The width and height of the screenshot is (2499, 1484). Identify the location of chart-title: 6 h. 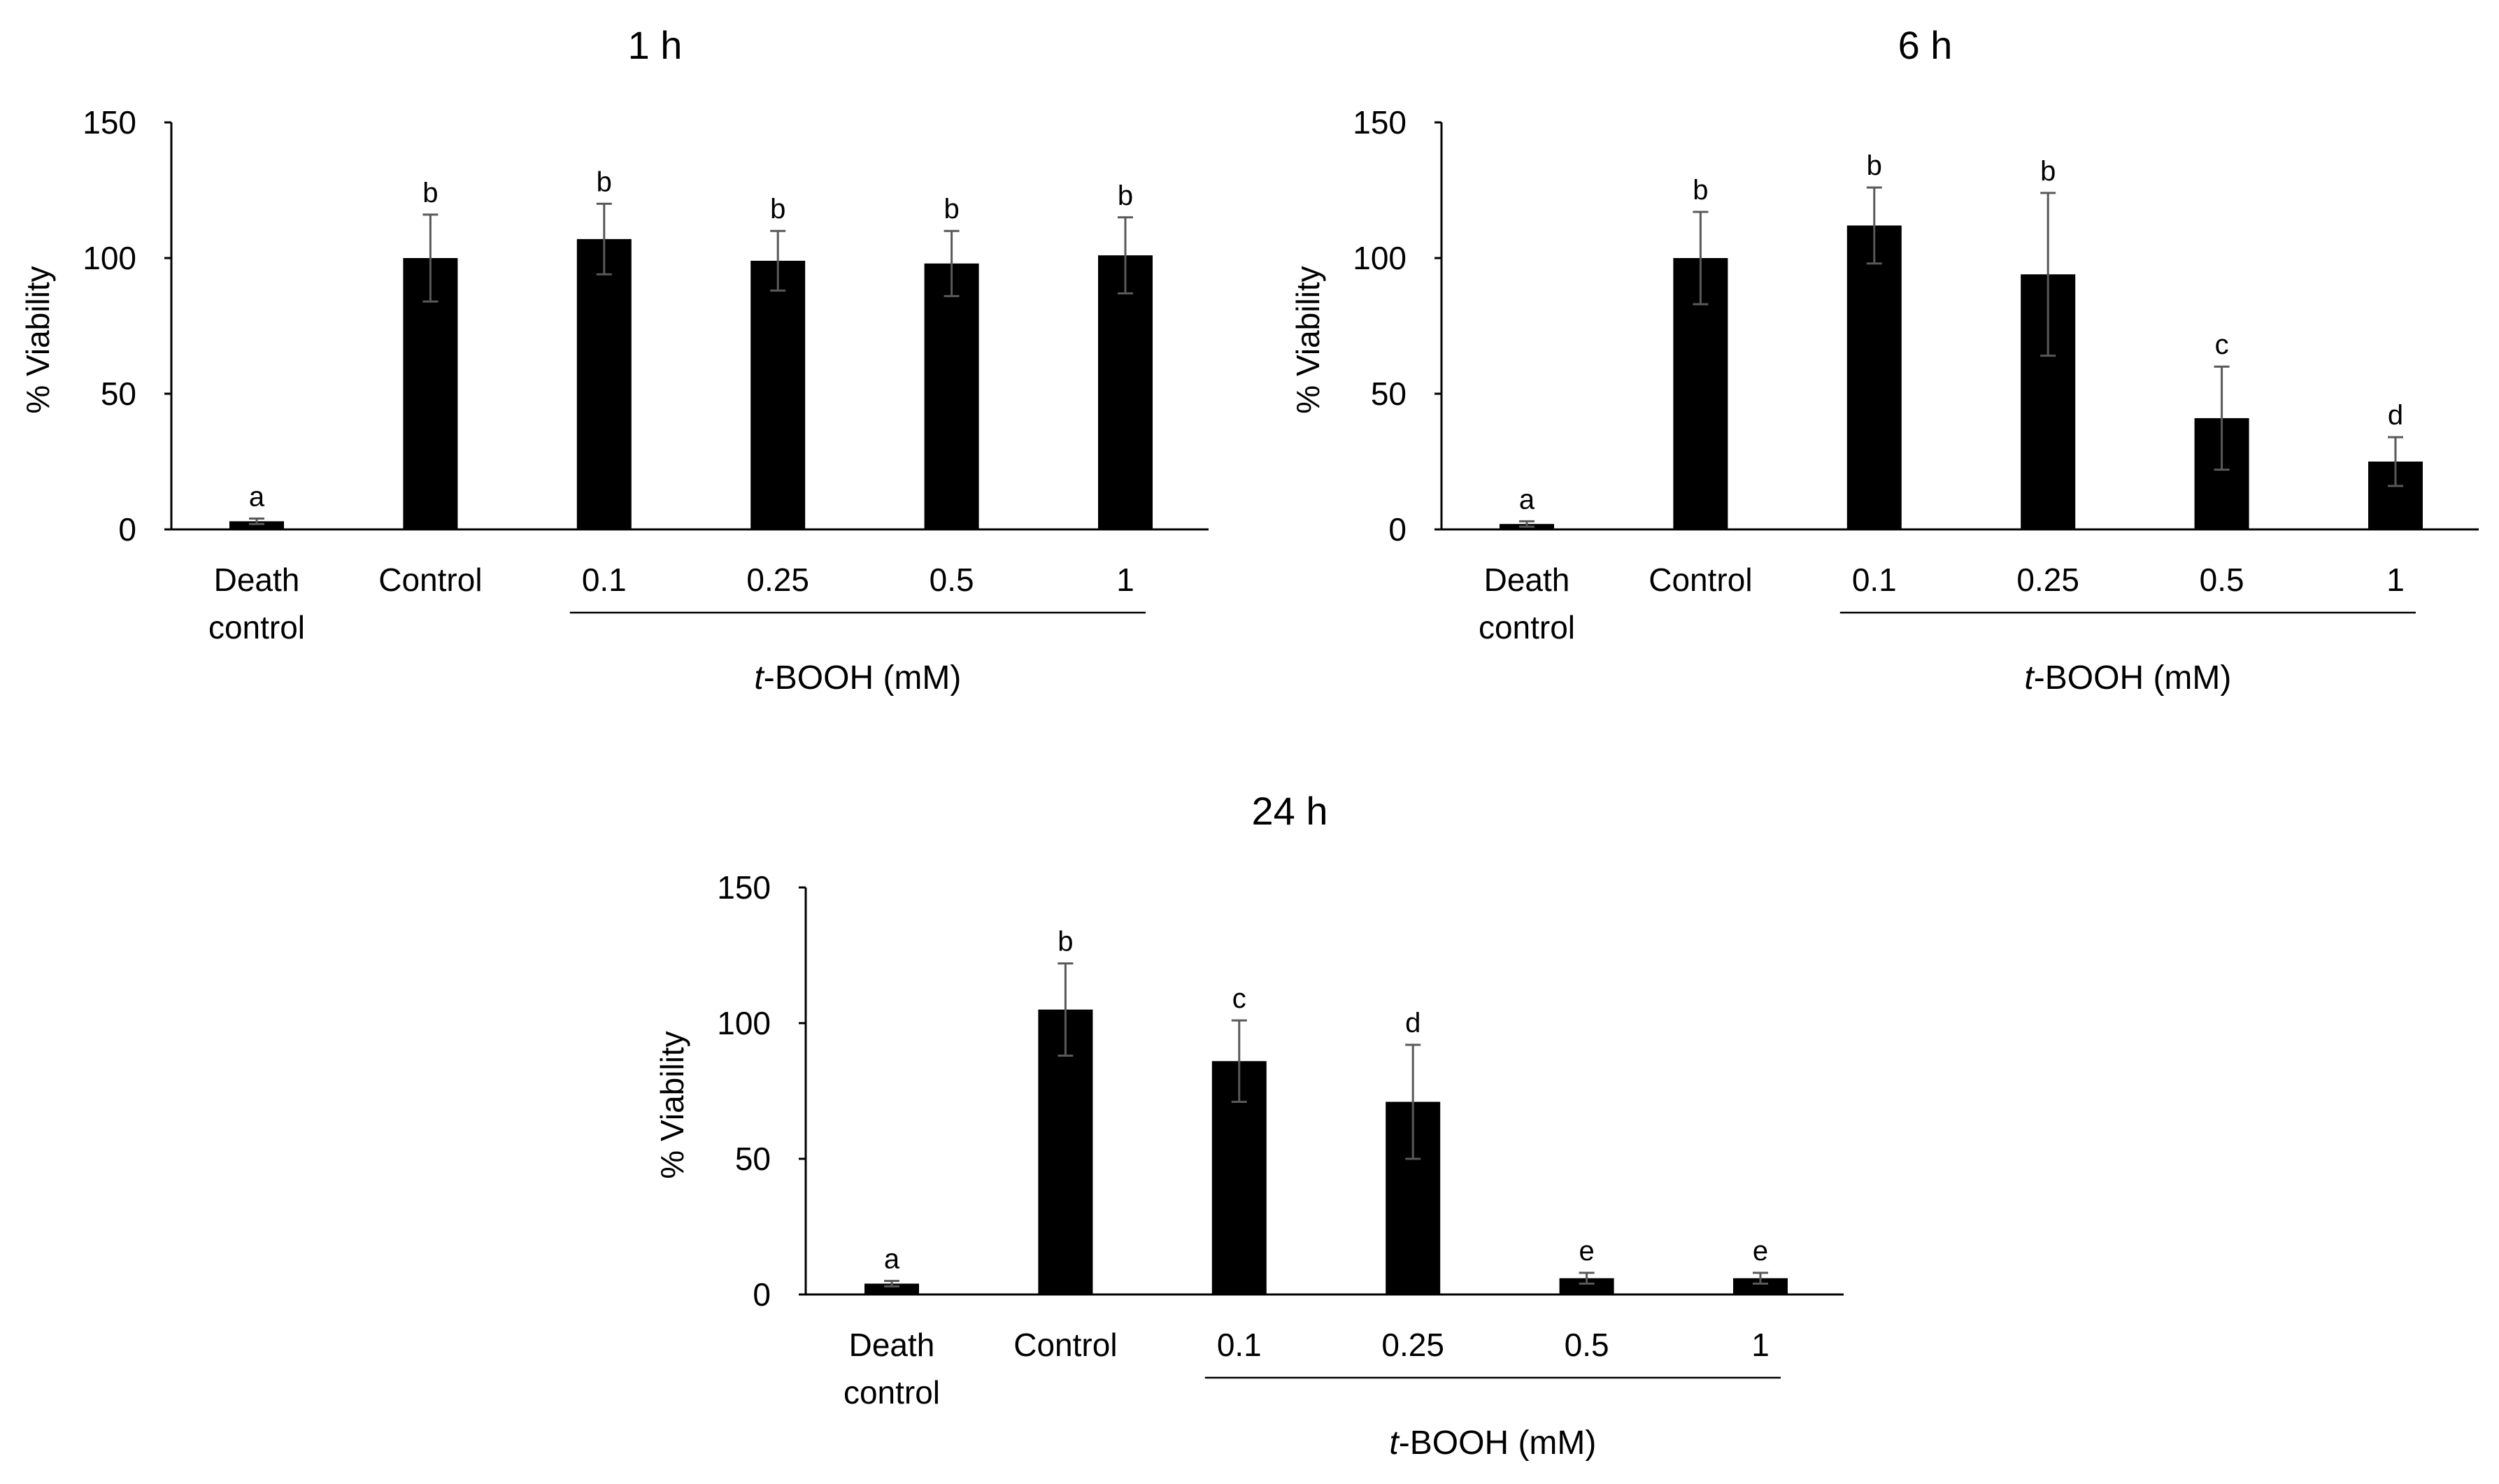
(1926, 45).